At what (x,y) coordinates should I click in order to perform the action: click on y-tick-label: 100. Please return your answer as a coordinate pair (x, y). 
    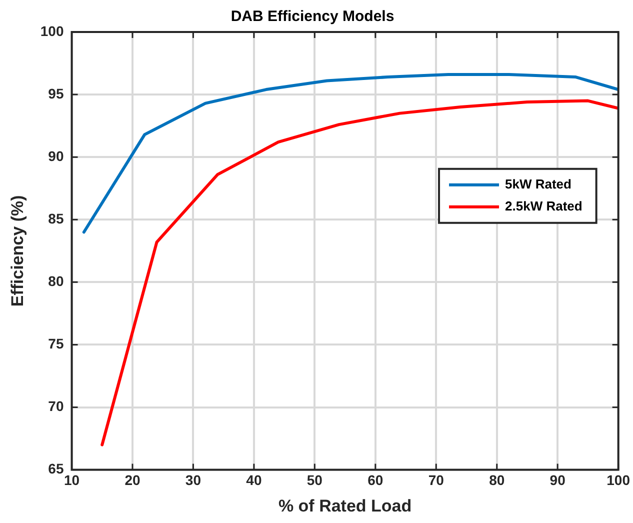
    Looking at the image, I should click on (52, 30).